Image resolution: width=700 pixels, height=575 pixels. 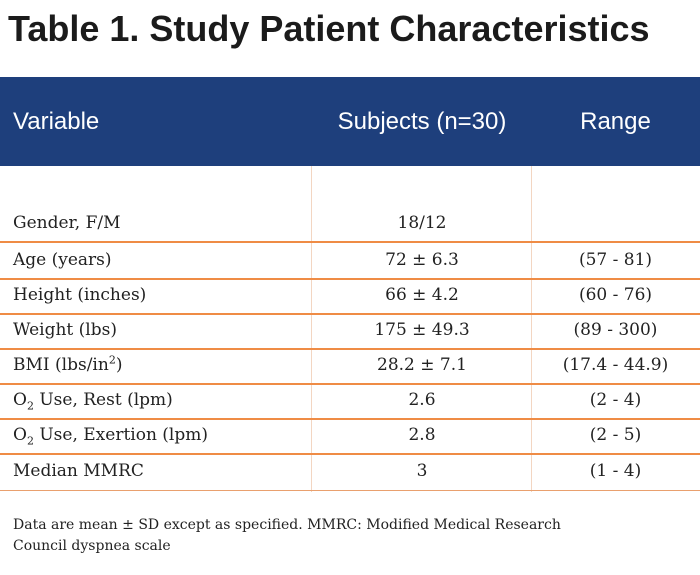 I want to click on table-row: Gender, F/M 18/12, so click(x=350, y=223).